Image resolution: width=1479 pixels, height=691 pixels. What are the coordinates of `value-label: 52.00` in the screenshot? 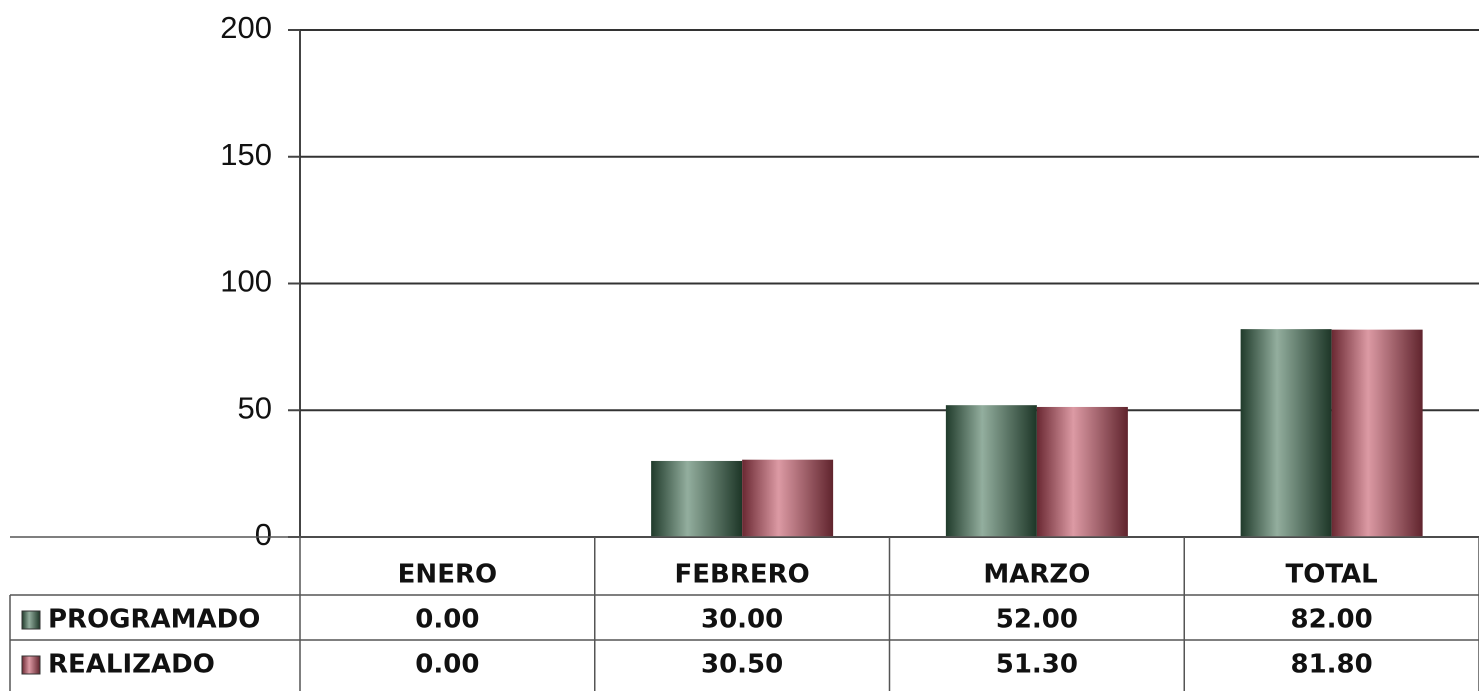 It's located at (1037, 620).